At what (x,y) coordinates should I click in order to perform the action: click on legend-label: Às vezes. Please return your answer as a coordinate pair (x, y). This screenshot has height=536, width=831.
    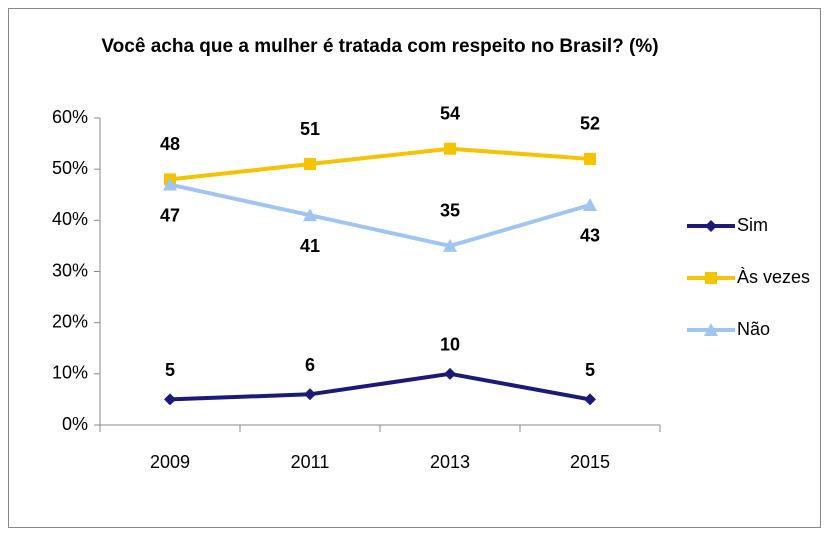
    Looking at the image, I should click on (773, 277).